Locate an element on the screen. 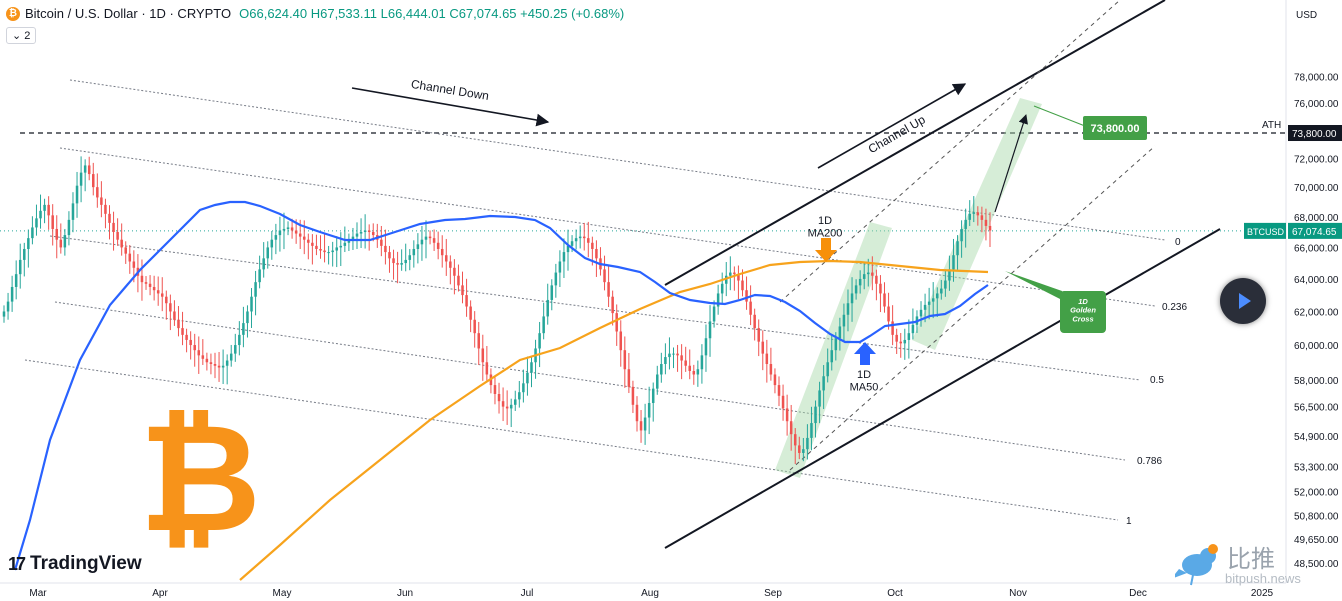 Image resolution: width=1342 pixels, height=601 pixels. play-icon is located at coordinates (1245, 301).